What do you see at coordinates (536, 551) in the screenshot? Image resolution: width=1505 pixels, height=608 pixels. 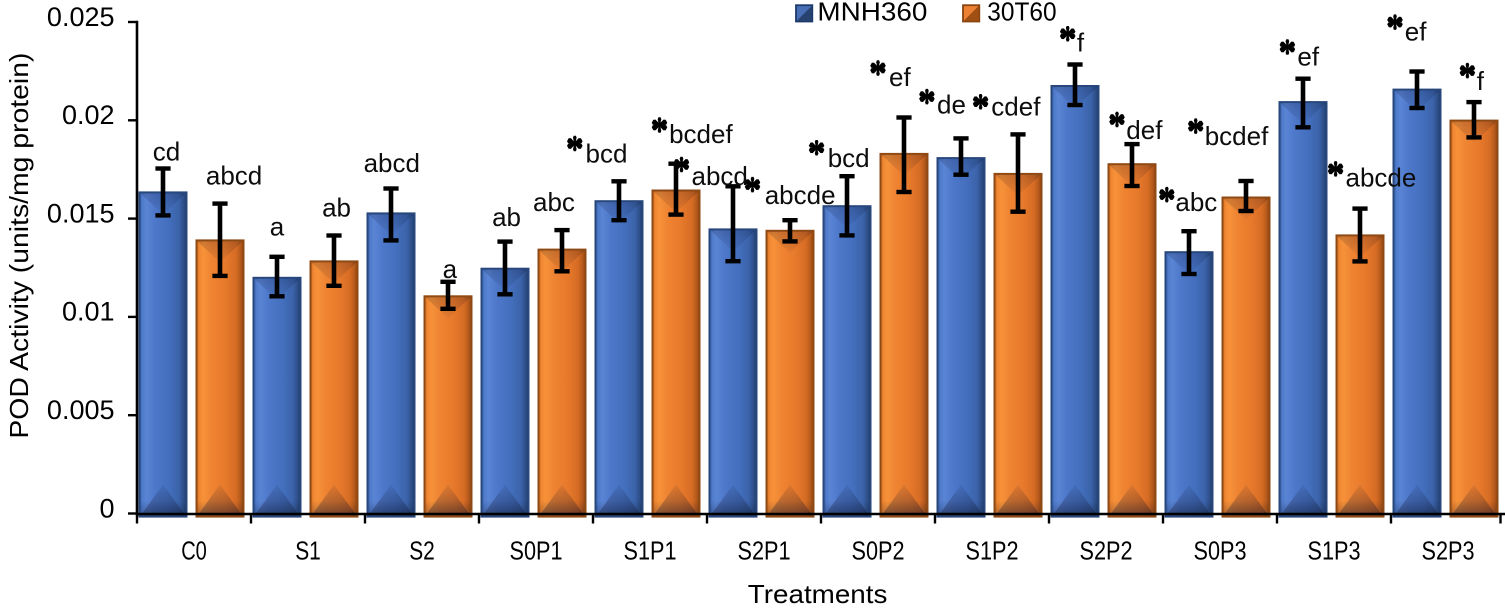 I see `svg-text: S0P1` at bounding box center [536, 551].